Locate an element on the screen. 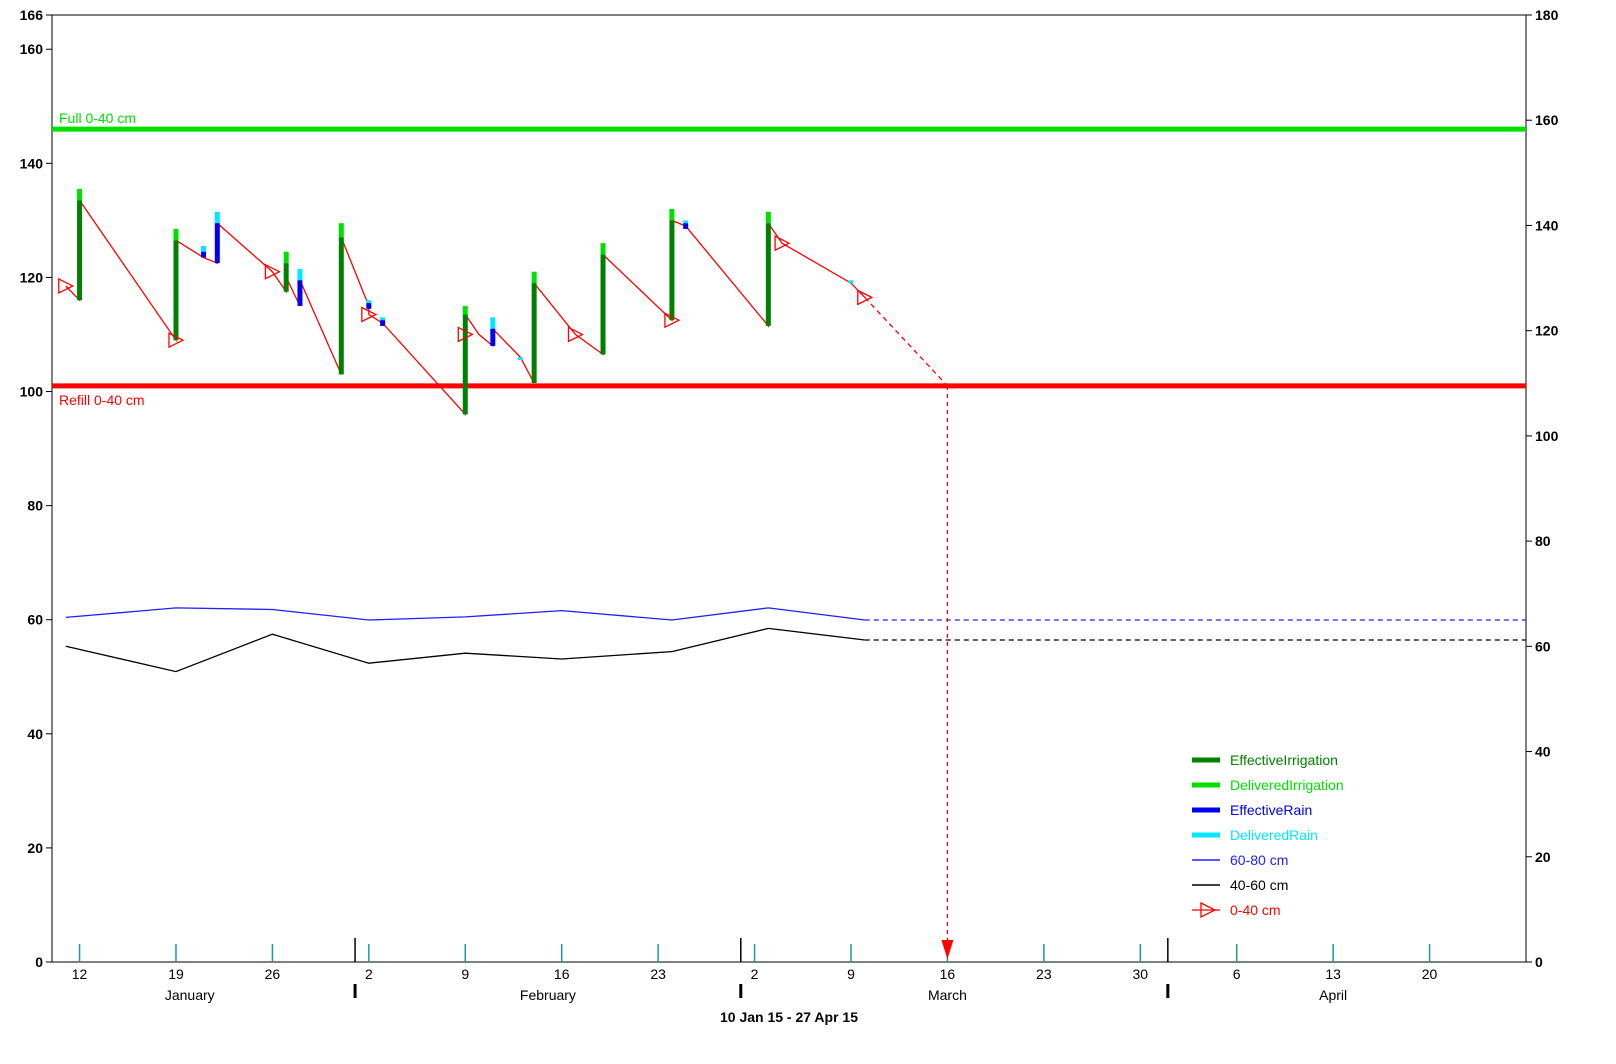 The height and width of the screenshot is (1064, 1616). x-tick-label: 6 is located at coordinates (1237, 974).